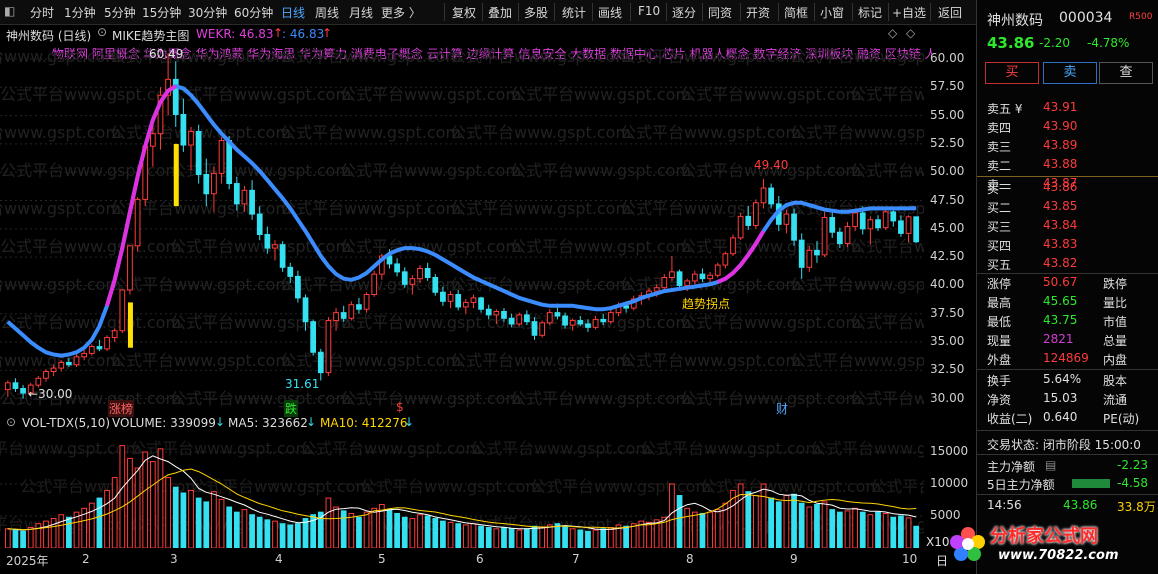  What do you see at coordinates (684, 13) in the screenshot?
I see `tick-by-tick-button: 逐分` at bounding box center [684, 13].